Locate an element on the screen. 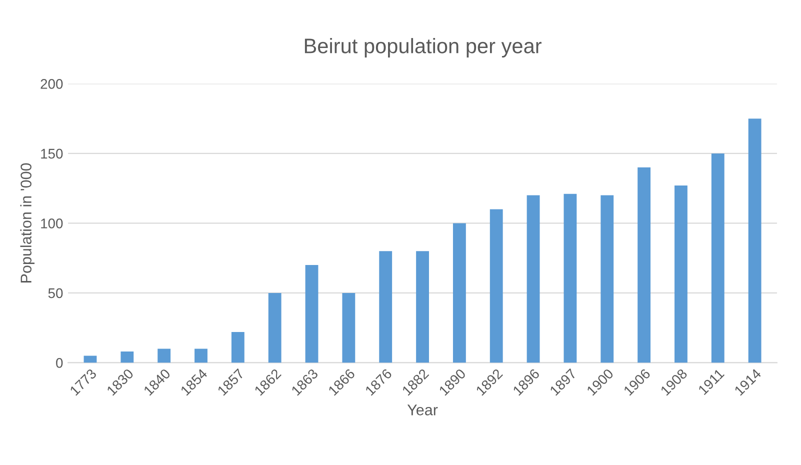  y-tick-label: 0 is located at coordinates (59, 363).